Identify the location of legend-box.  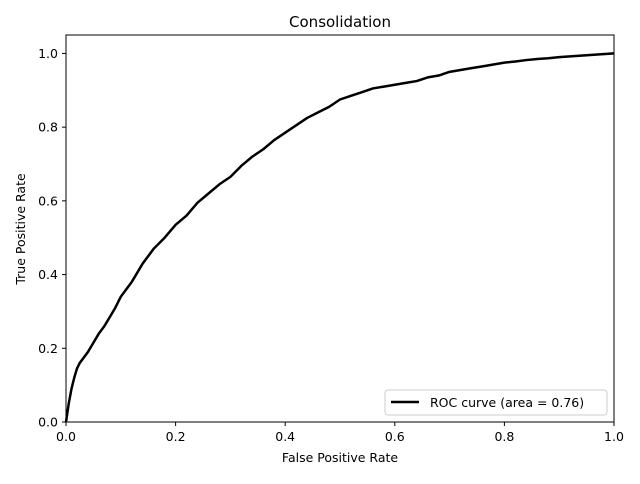
(496, 402).